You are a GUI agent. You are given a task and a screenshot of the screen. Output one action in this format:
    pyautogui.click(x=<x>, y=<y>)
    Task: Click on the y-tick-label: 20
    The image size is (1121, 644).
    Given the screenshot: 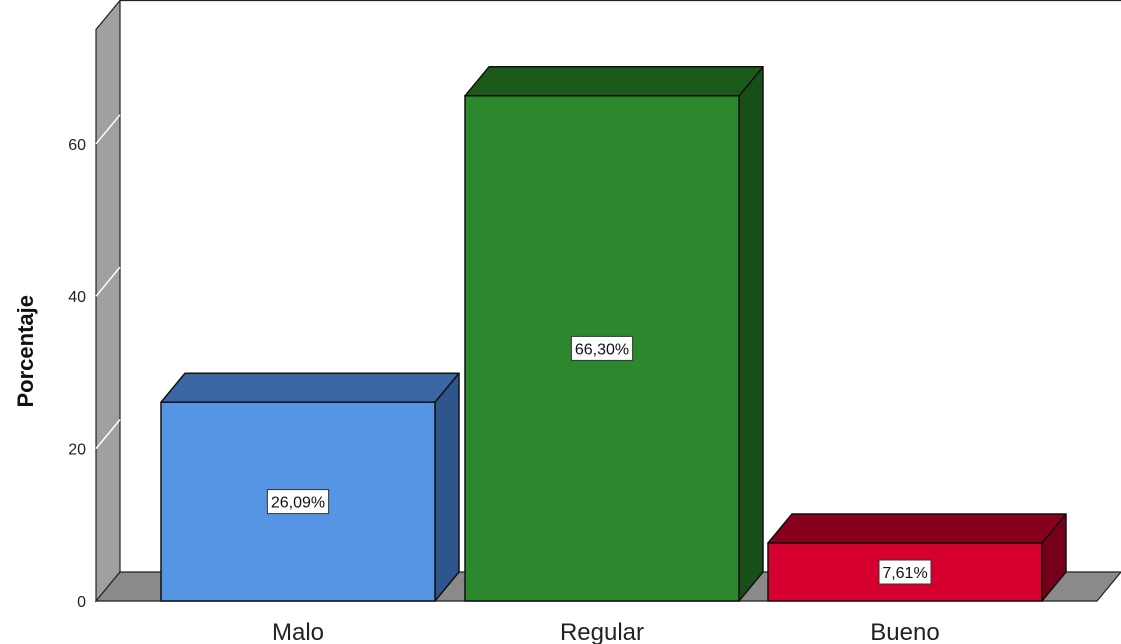 What is the action you would take?
    pyautogui.click(x=77, y=450)
    